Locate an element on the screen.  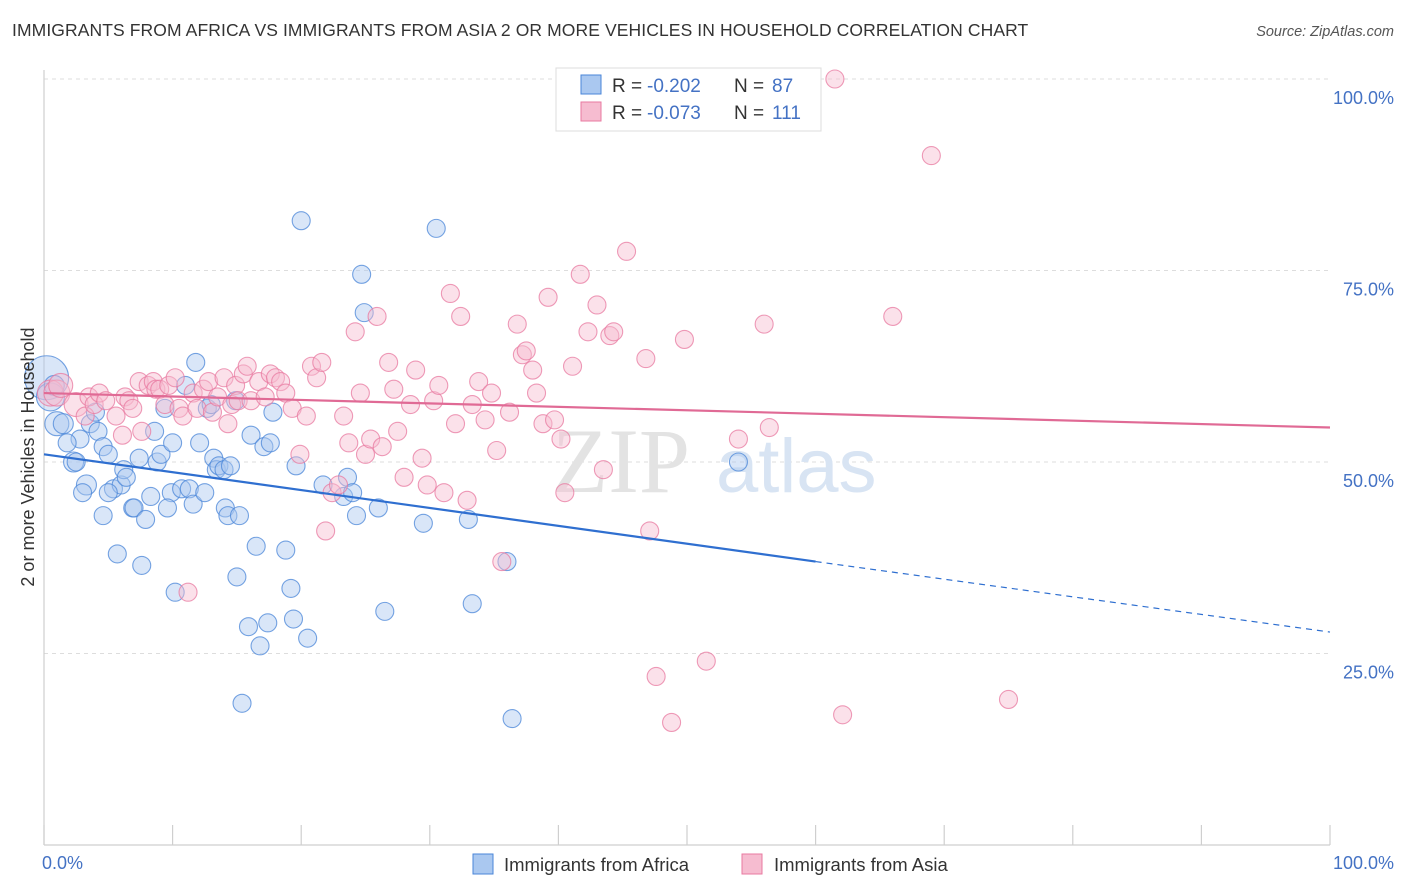
correlation-legend: R = -0.202 N = 87 R = -0.073 N = 111 is located at coordinates (688, 99).